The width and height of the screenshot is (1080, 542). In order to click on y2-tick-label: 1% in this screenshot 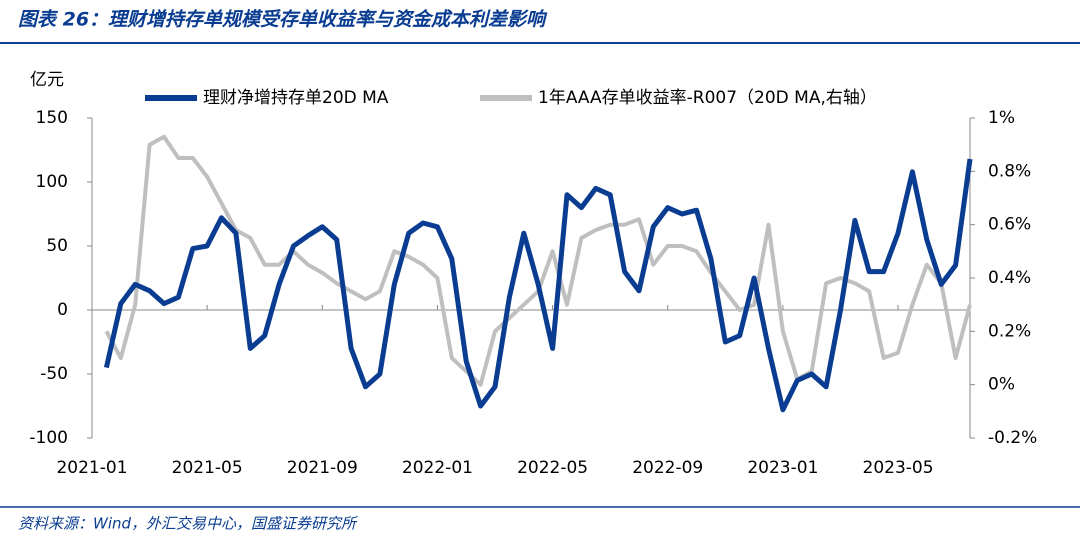, I will do `click(1001, 118)`.